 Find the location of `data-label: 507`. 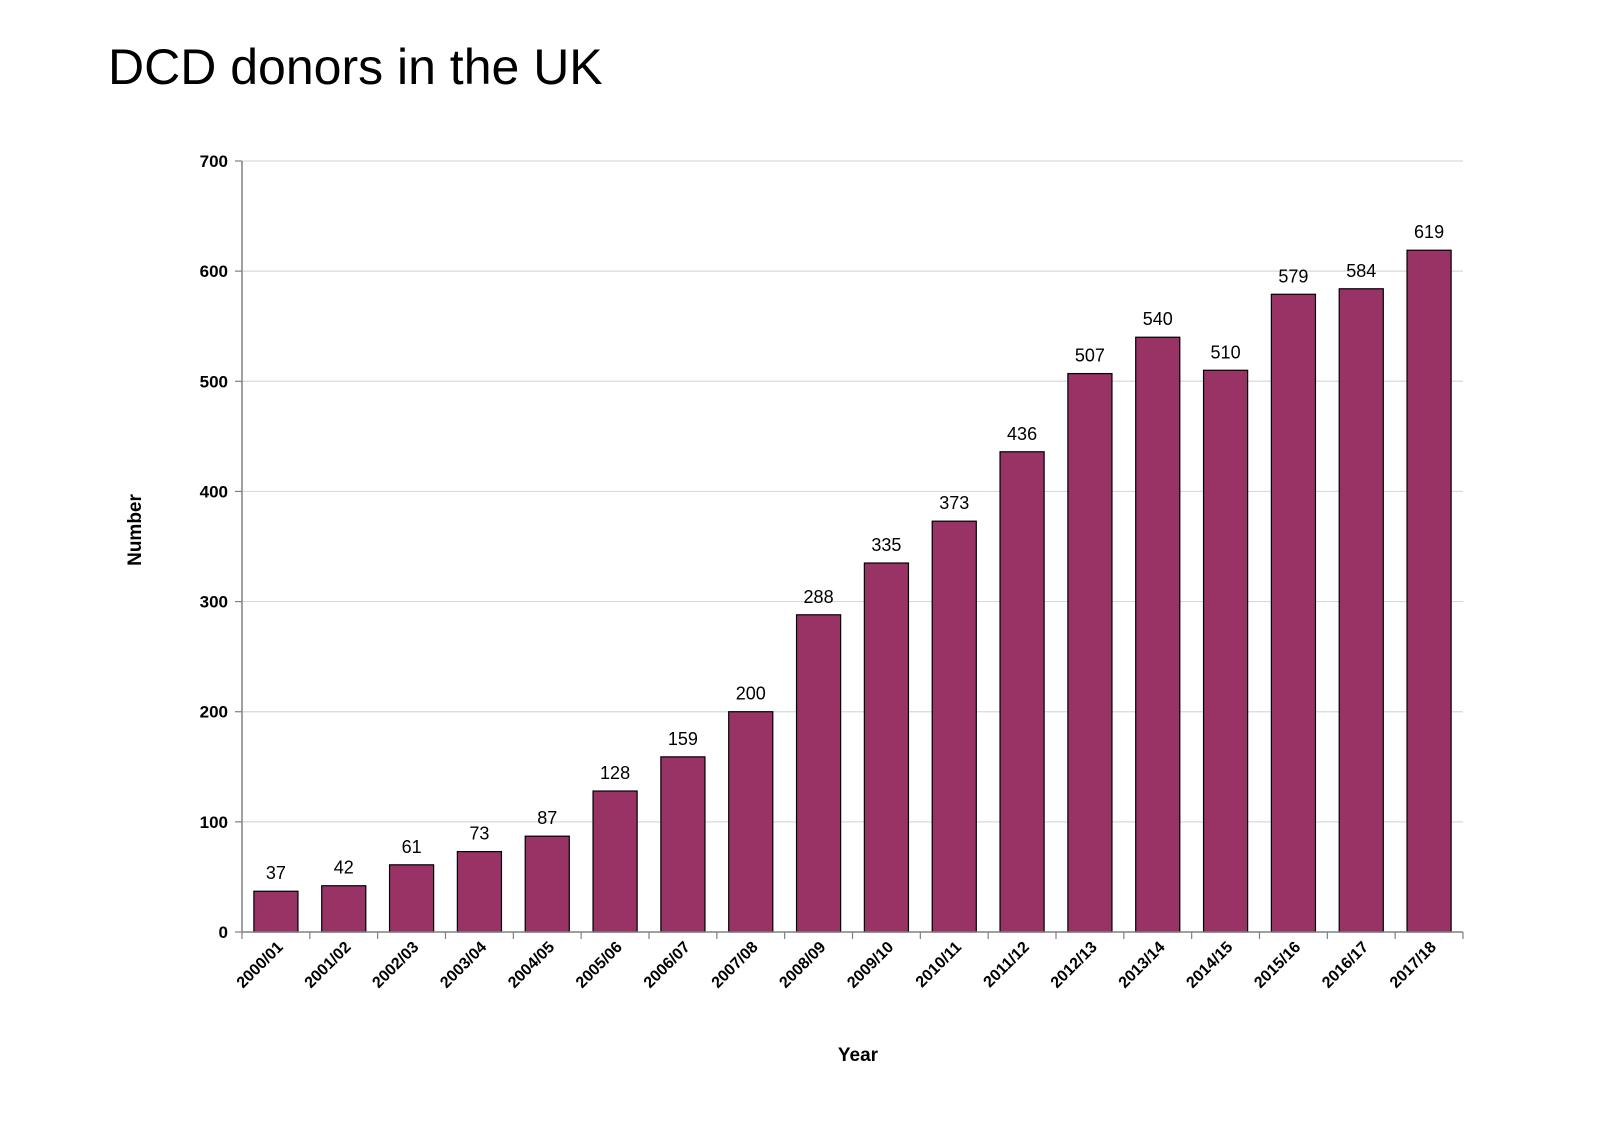

data-label: 507 is located at coordinates (1090, 356).